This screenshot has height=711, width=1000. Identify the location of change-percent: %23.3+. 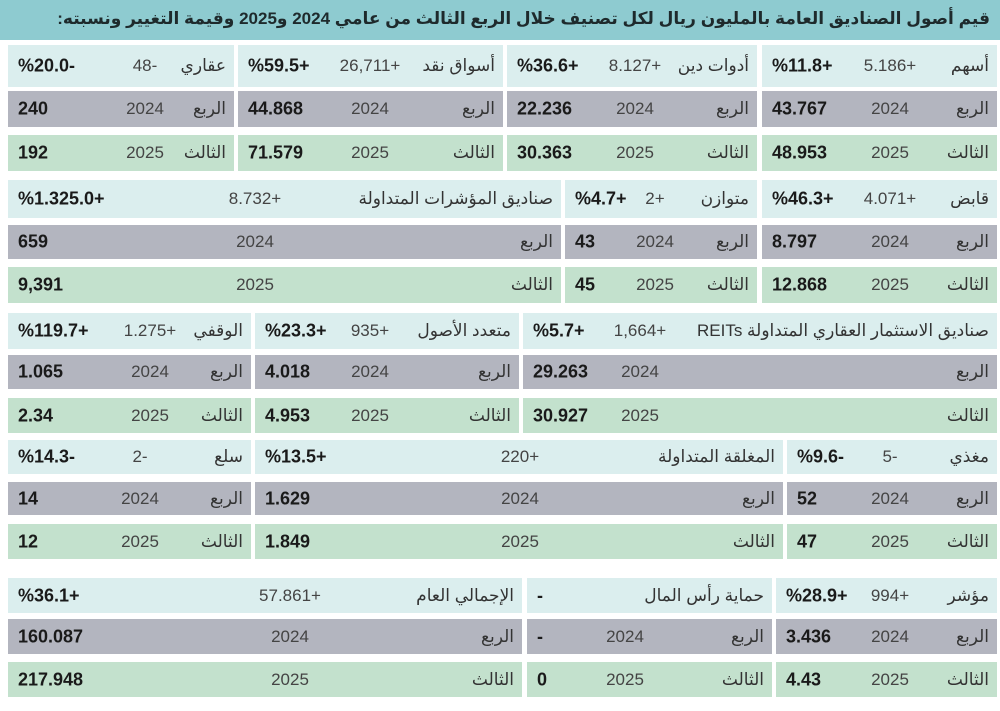
(296, 330).